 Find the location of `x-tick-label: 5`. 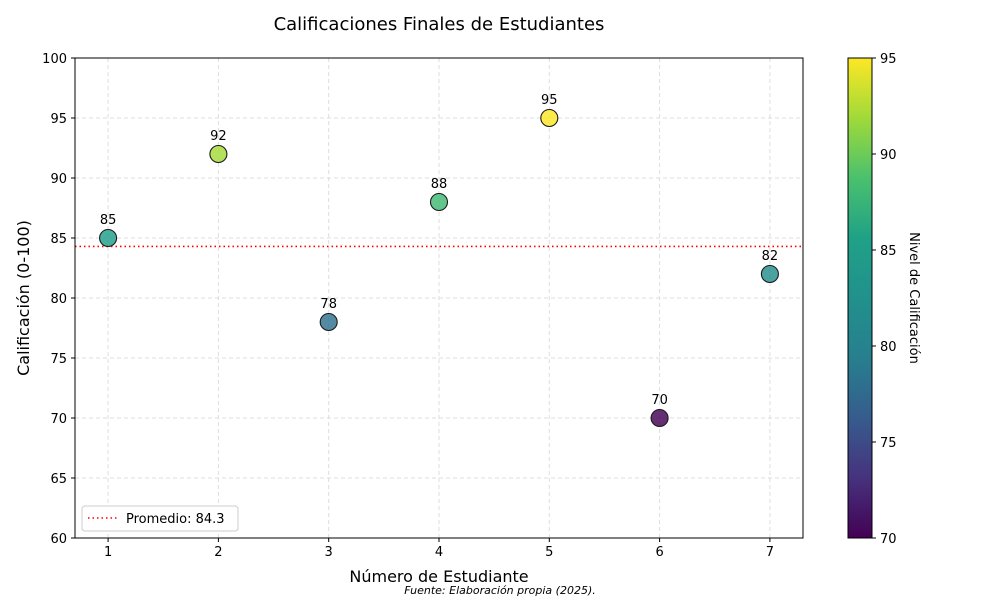

x-tick-label: 5 is located at coordinates (549, 552).